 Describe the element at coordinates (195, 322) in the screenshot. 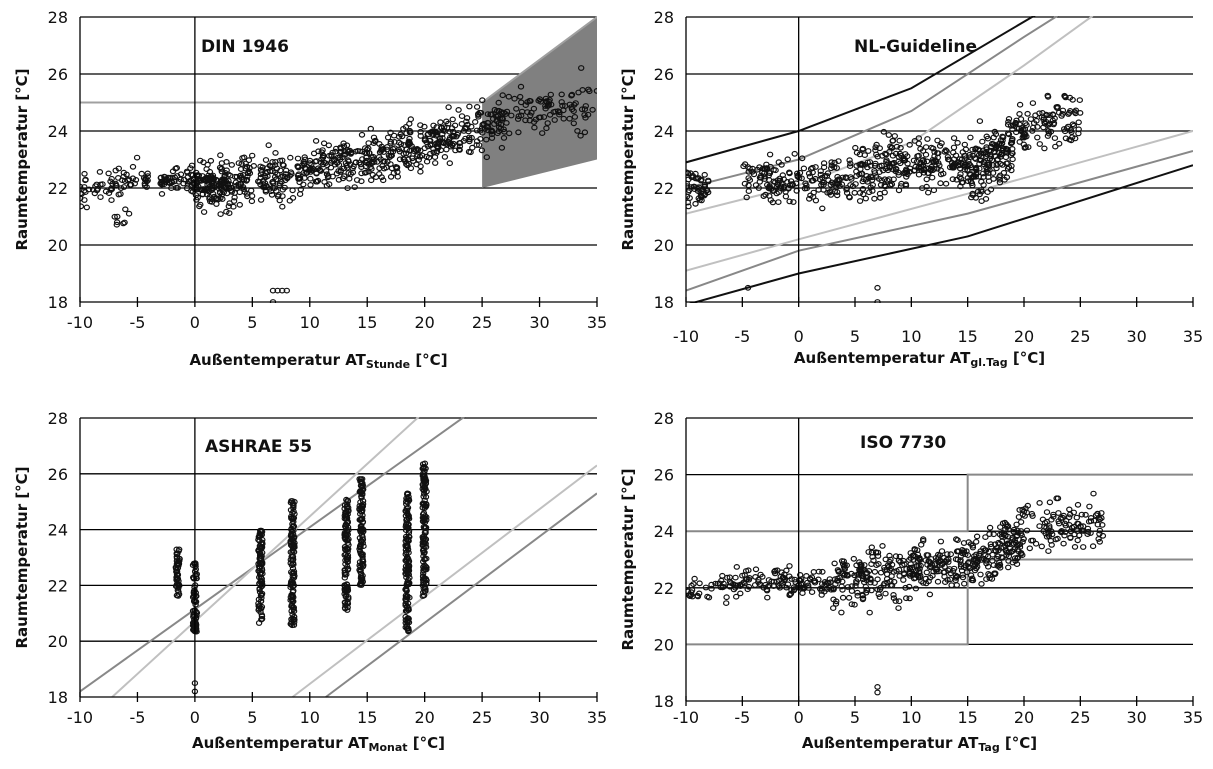

I see `tick-label-x: 0` at that location.